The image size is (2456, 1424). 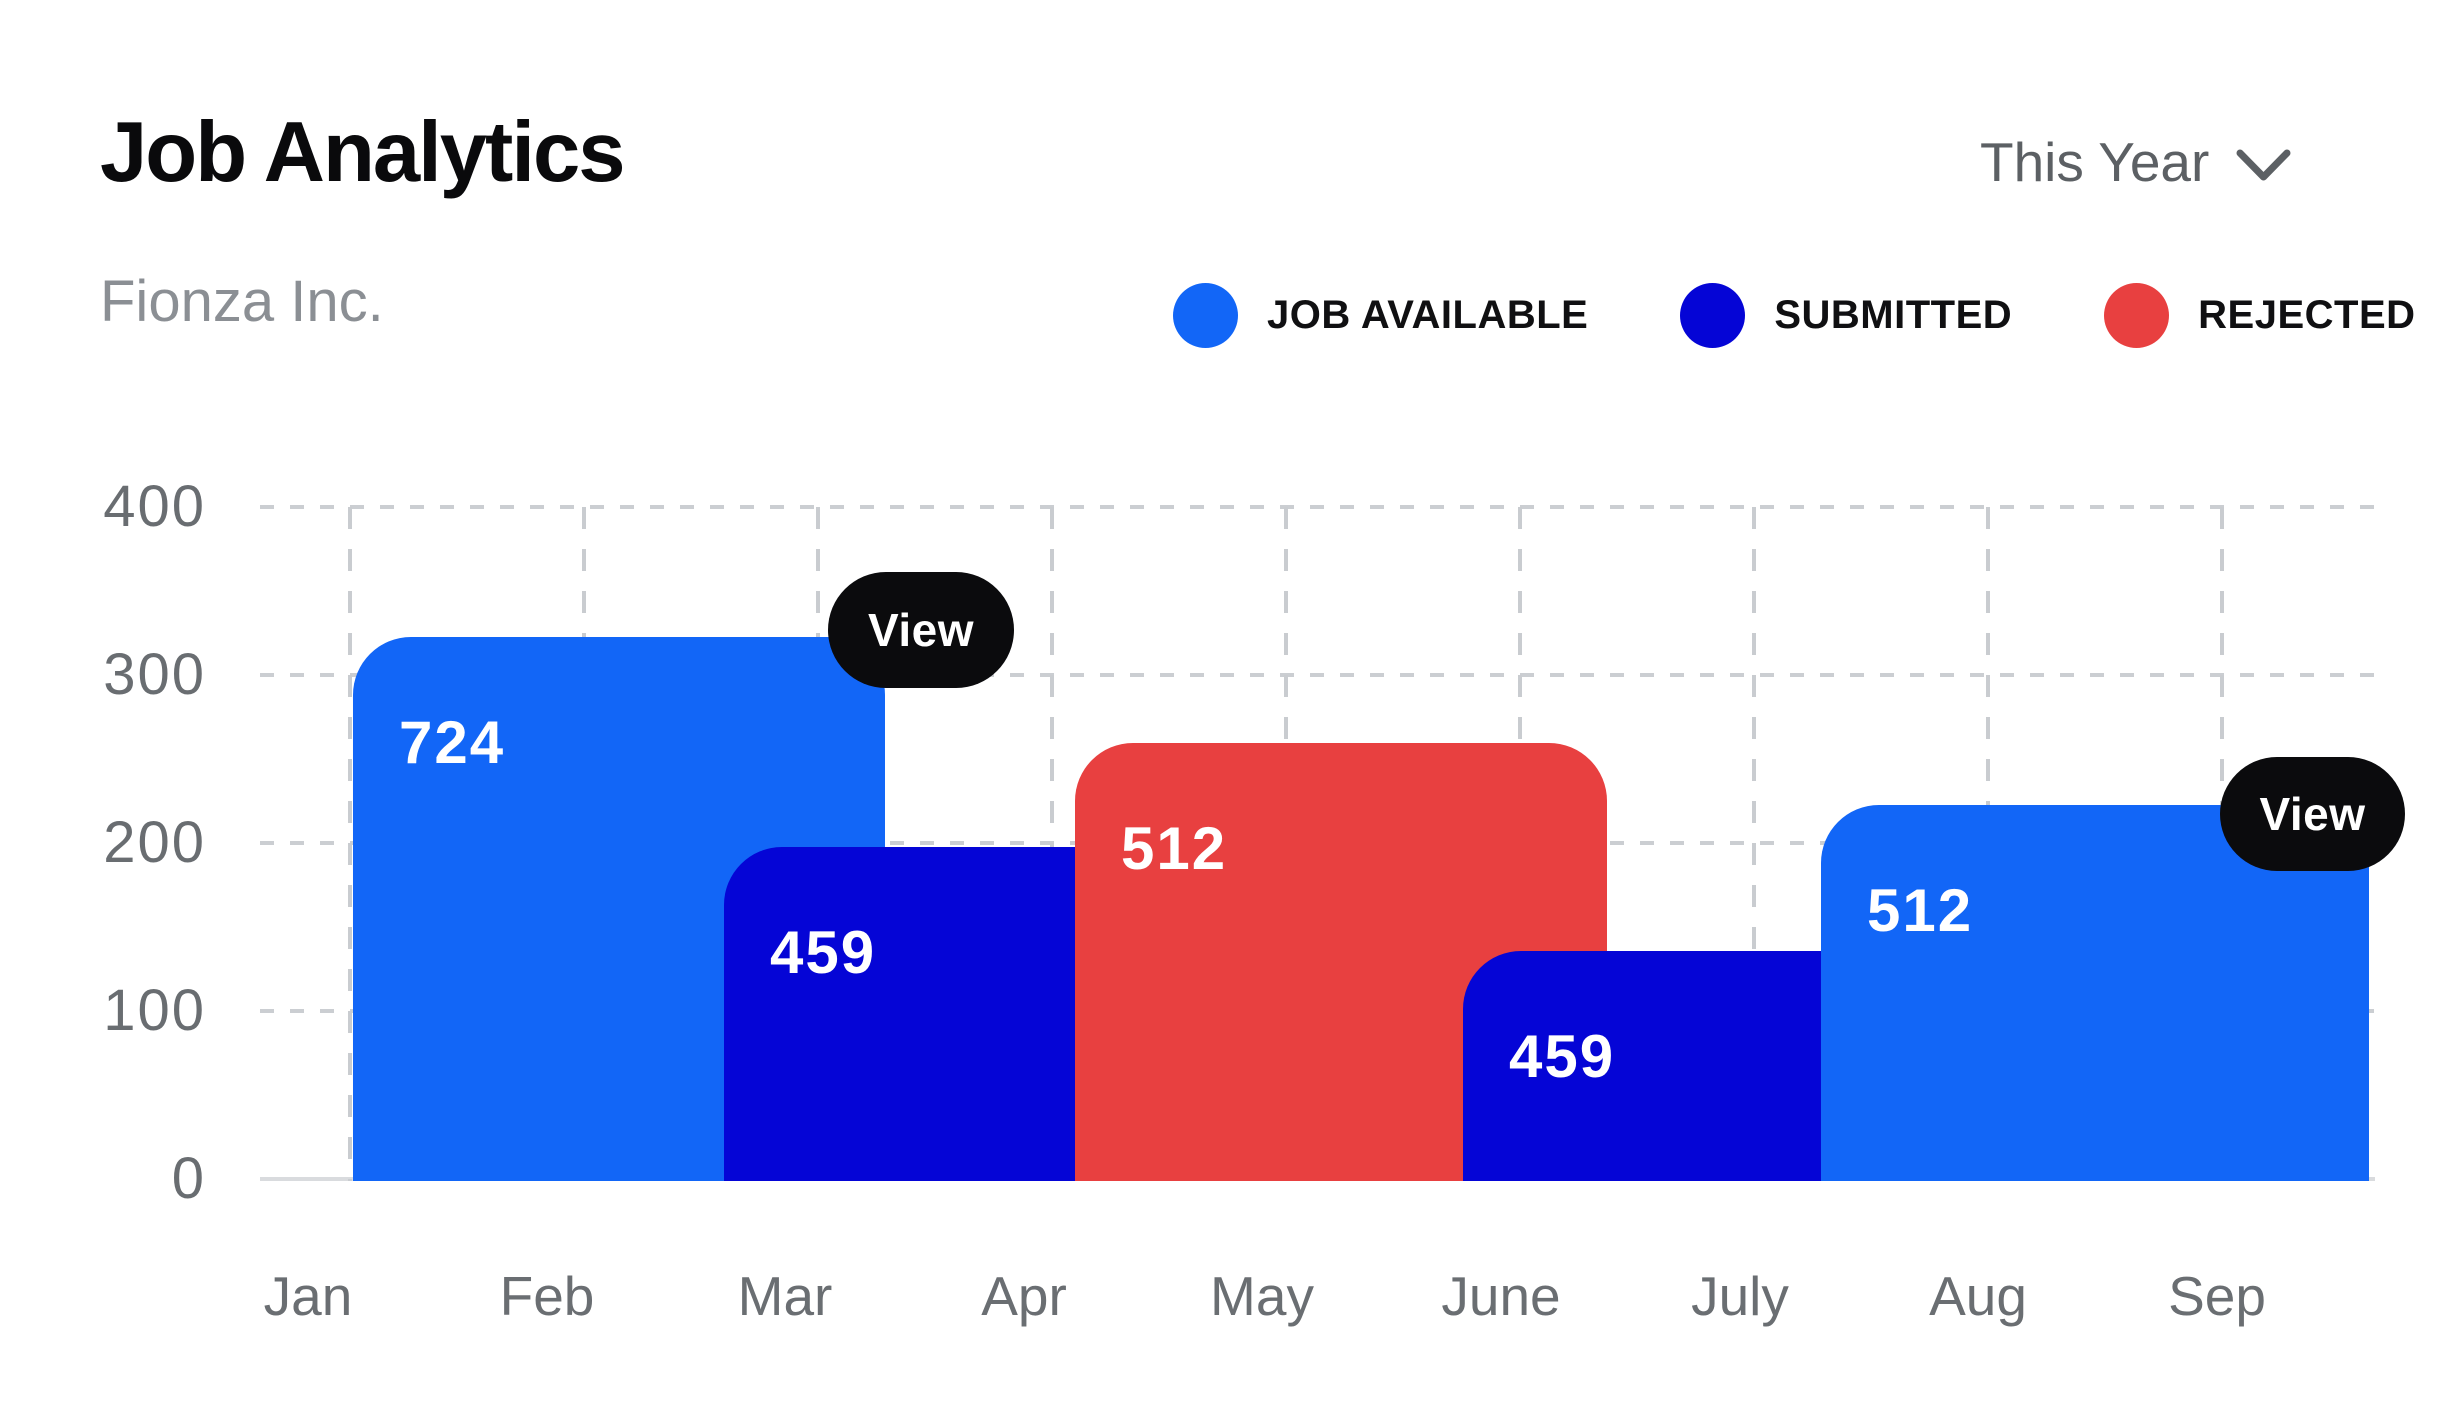 I want to click on x-axis-label-may: May, so click(x=1262, y=1296).